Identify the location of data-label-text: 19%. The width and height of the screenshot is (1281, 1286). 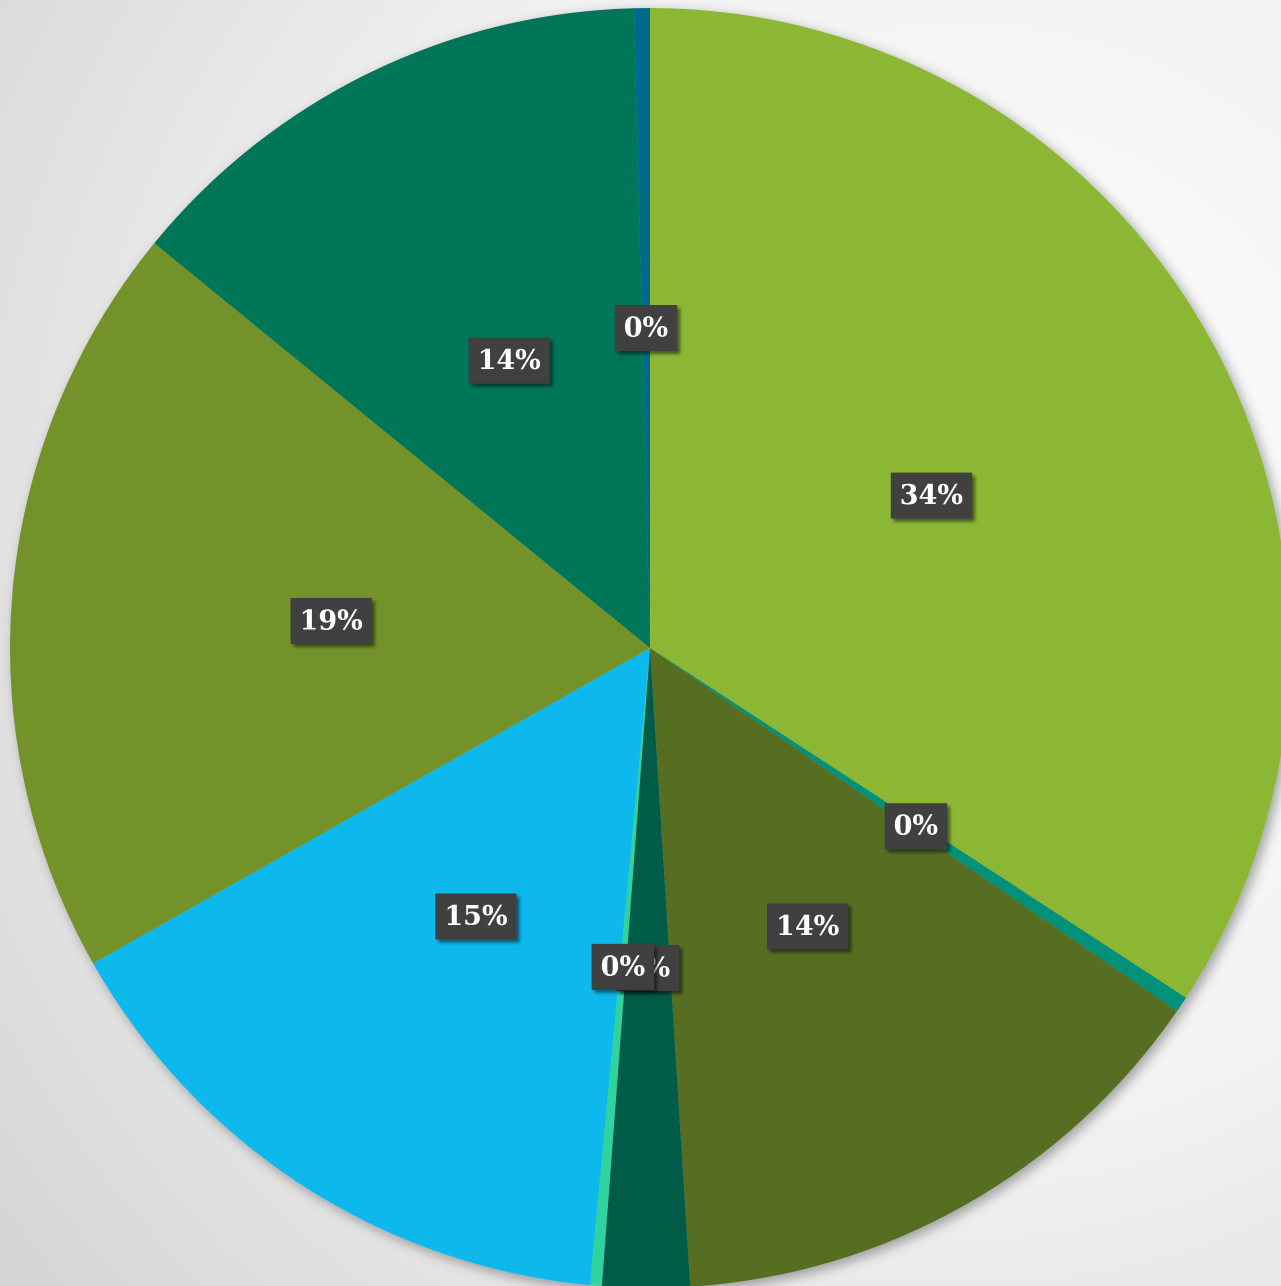
(331, 620).